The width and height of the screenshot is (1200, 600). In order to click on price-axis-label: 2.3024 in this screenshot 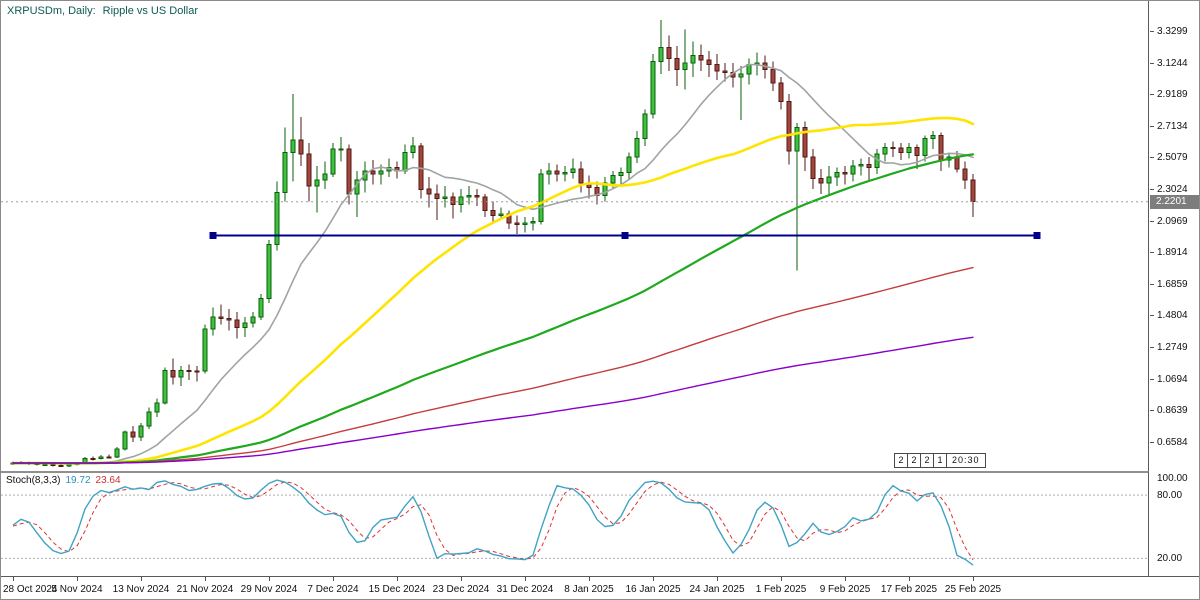, I will do `click(1172, 189)`.